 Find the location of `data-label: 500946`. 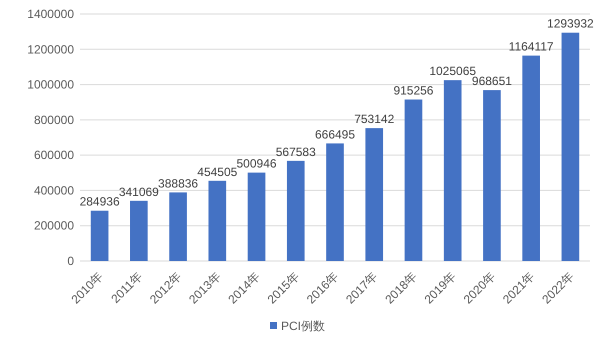

data-label: 500946 is located at coordinates (256, 163).